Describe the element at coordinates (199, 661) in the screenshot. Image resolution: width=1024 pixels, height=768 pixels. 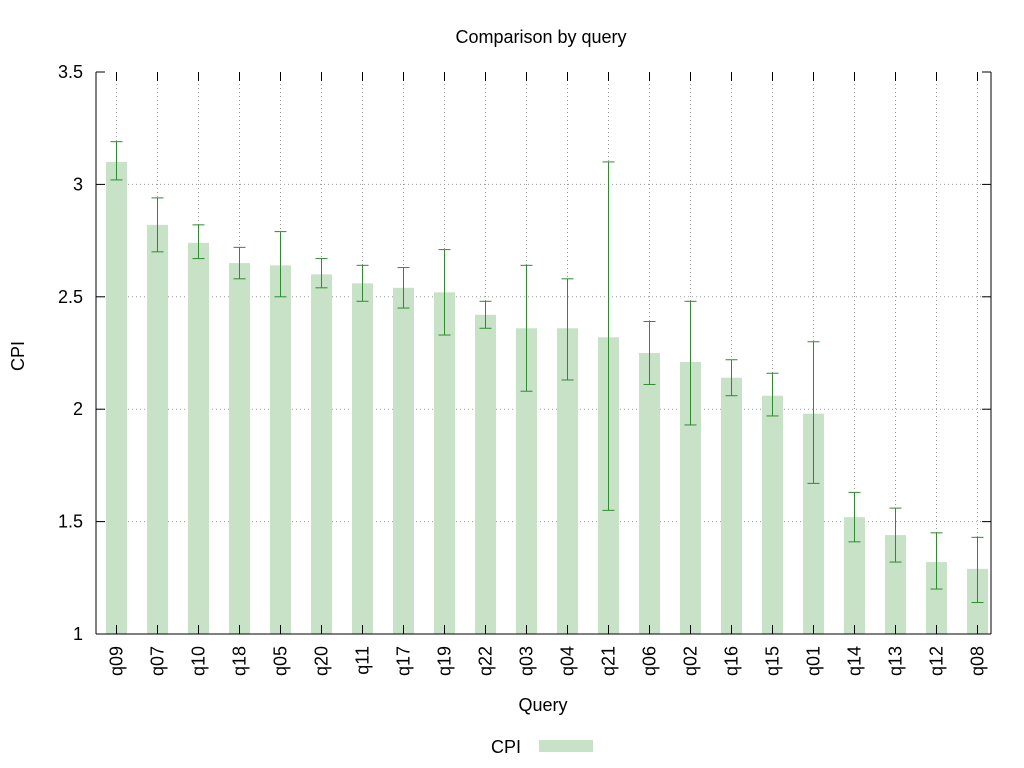
I see `x-tick-label: q10` at that location.